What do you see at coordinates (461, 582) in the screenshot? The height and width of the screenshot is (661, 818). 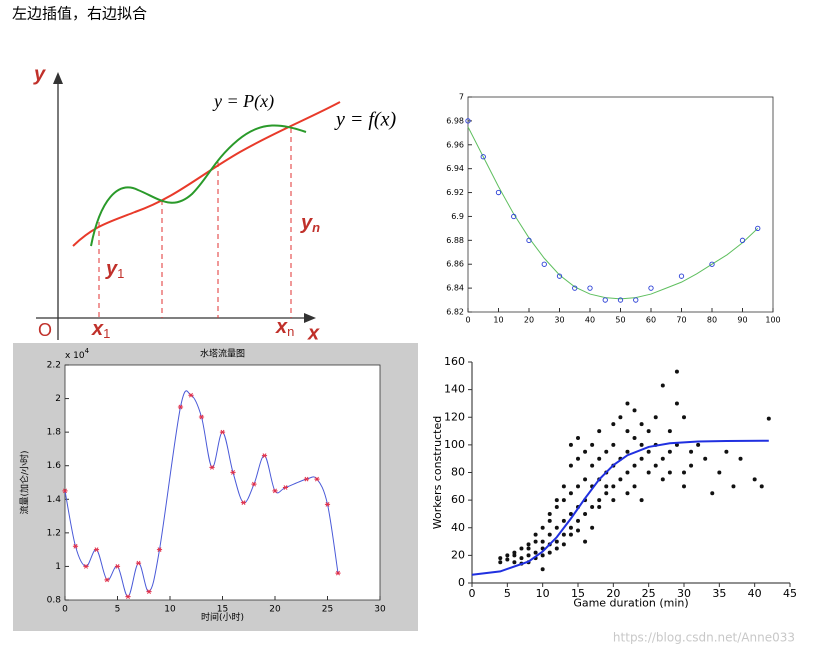 I see `y-tick-label: 0` at bounding box center [461, 582].